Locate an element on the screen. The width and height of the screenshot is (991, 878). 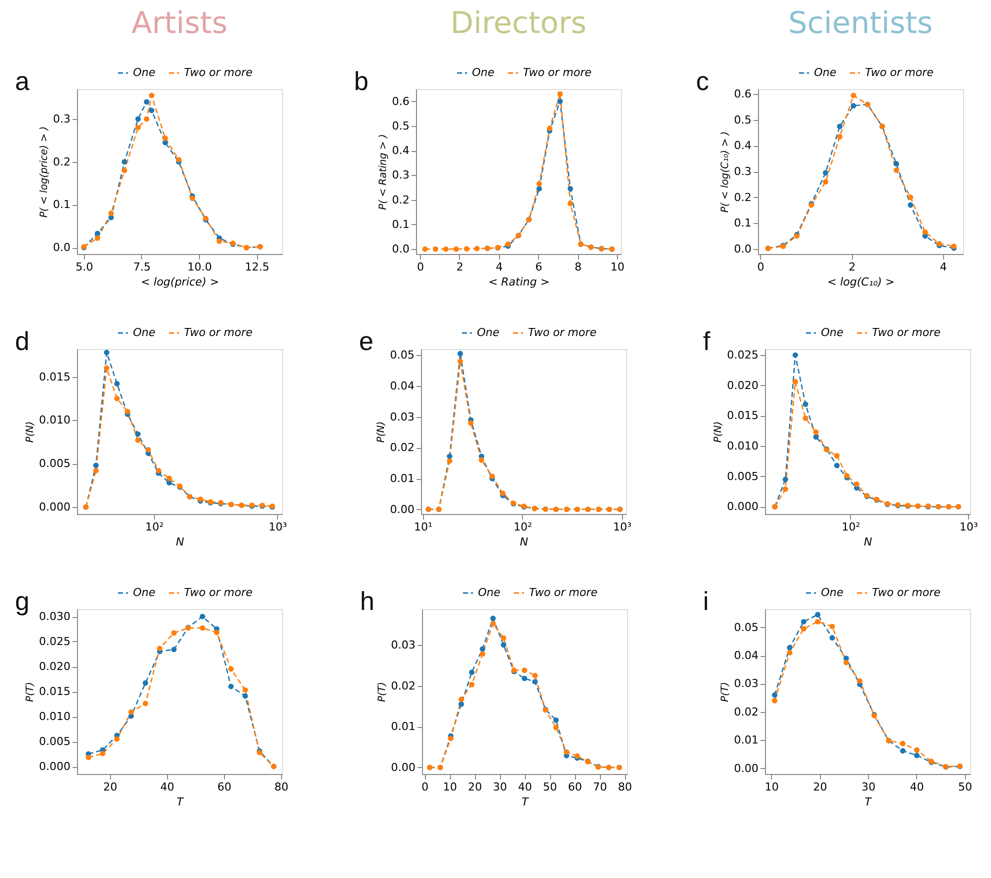
y-axis-title: P(T) is located at coordinates (30, 692).